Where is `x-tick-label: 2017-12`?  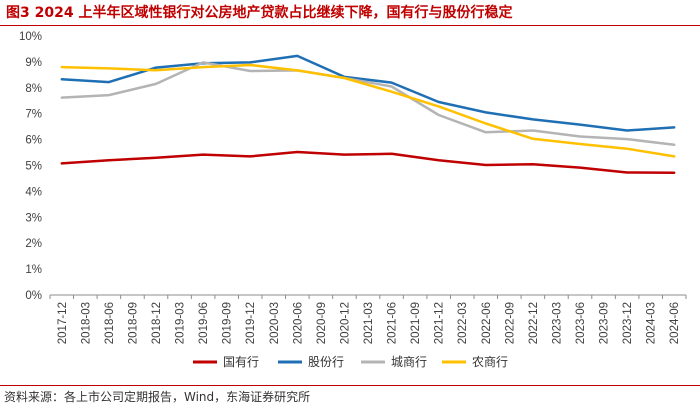
x-tick-label: 2017-12 is located at coordinates (63, 323).